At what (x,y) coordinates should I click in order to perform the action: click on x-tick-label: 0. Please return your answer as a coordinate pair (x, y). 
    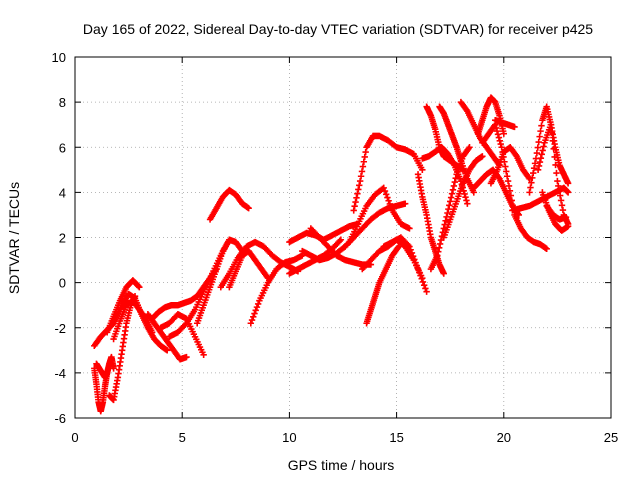
    Looking at the image, I should click on (74, 437).